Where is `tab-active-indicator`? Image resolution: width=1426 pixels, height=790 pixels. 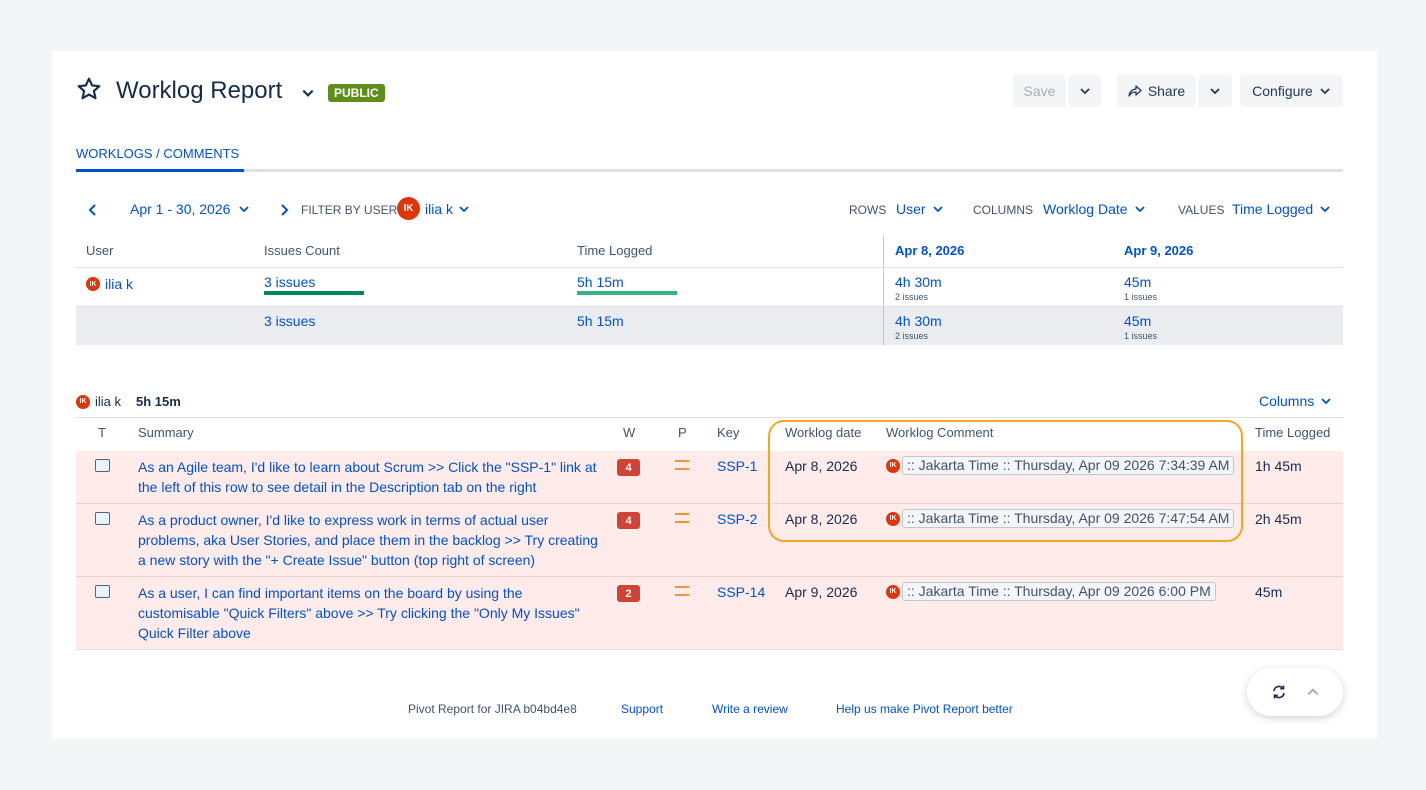
tab-active-indicator is located at coordinates (160, 170).